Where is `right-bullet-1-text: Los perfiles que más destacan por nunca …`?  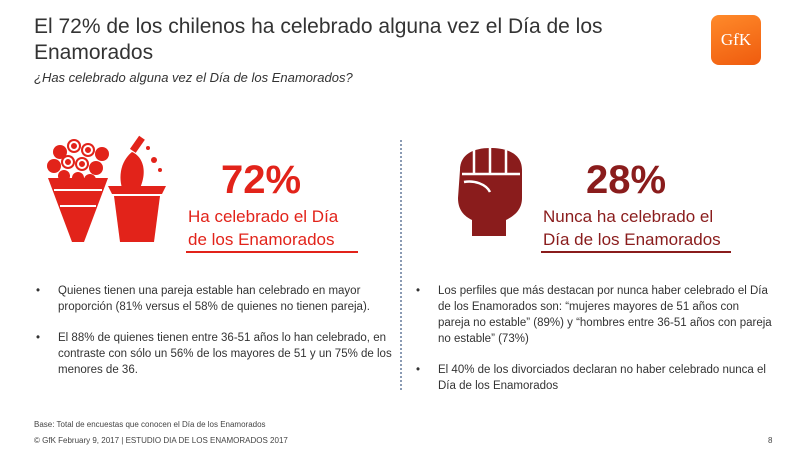 right-bullet-1-text: Los perfiles que más destacan por nunca … is located at coordinates (605, 315).